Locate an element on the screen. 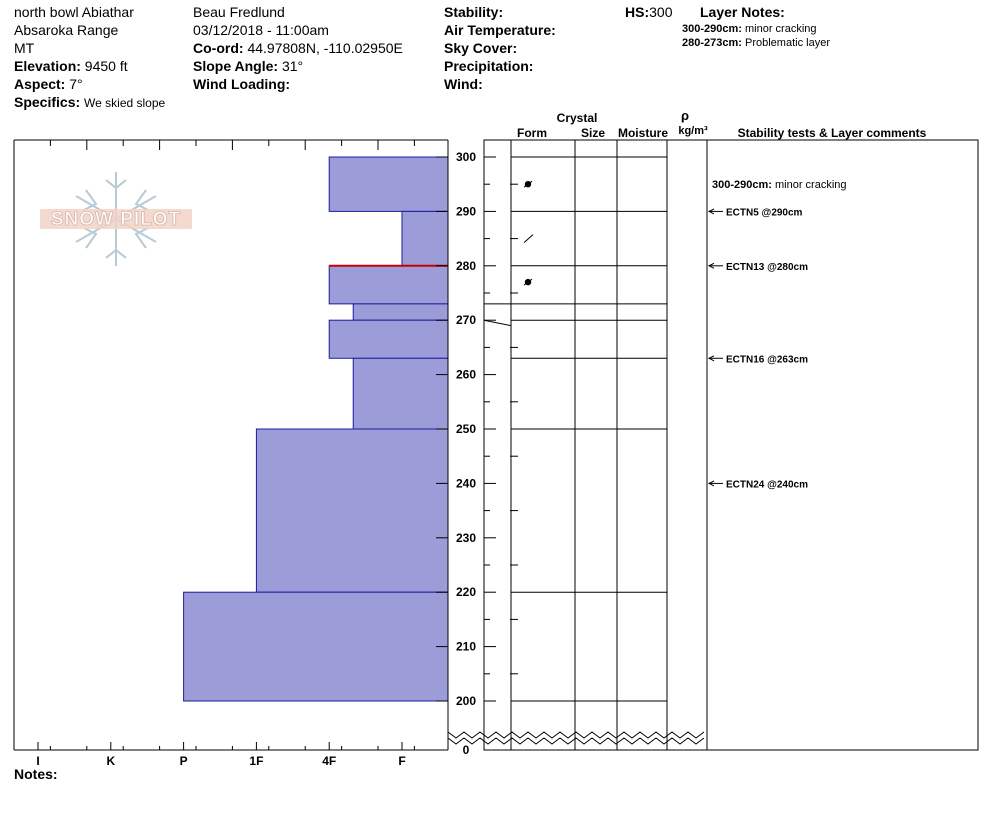 The height and width of the screenshot is (840, 994). elevation-row: Elevation: 9450 ft is located at coordinates (71, 66).